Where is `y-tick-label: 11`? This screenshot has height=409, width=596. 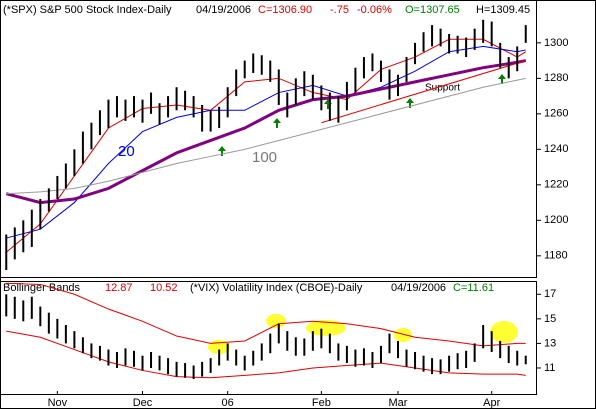 y-tick-label: 11 is located at coordinates (549, 368).